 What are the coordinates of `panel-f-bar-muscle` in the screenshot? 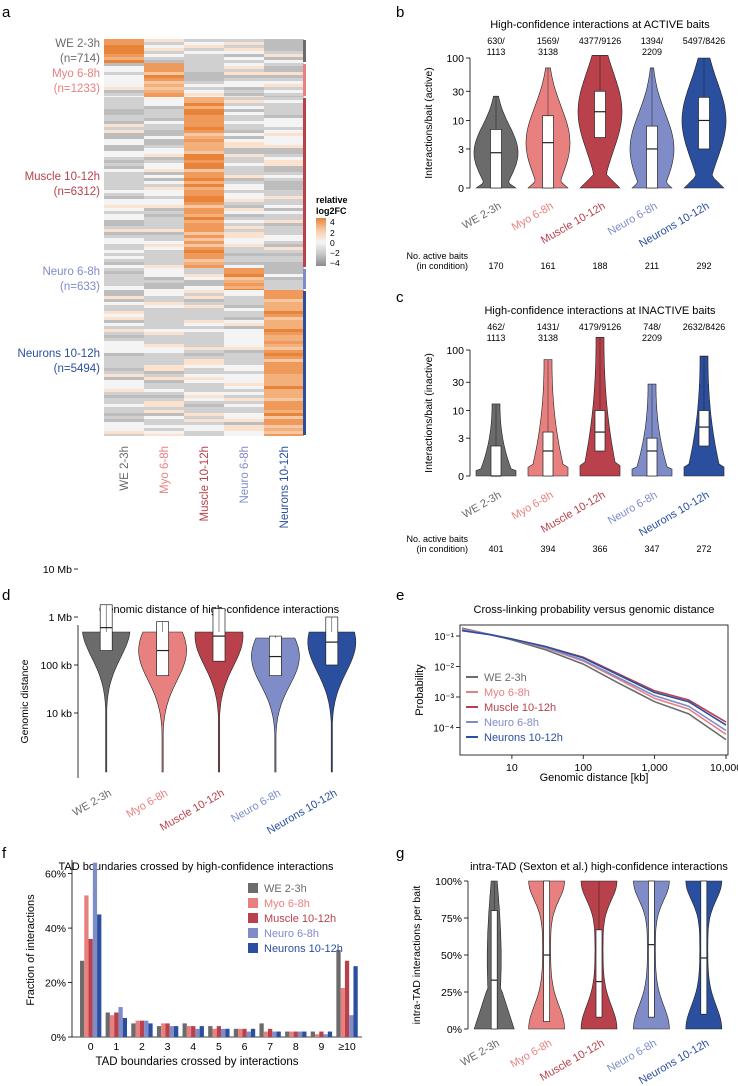 It's located at (167, 1030).